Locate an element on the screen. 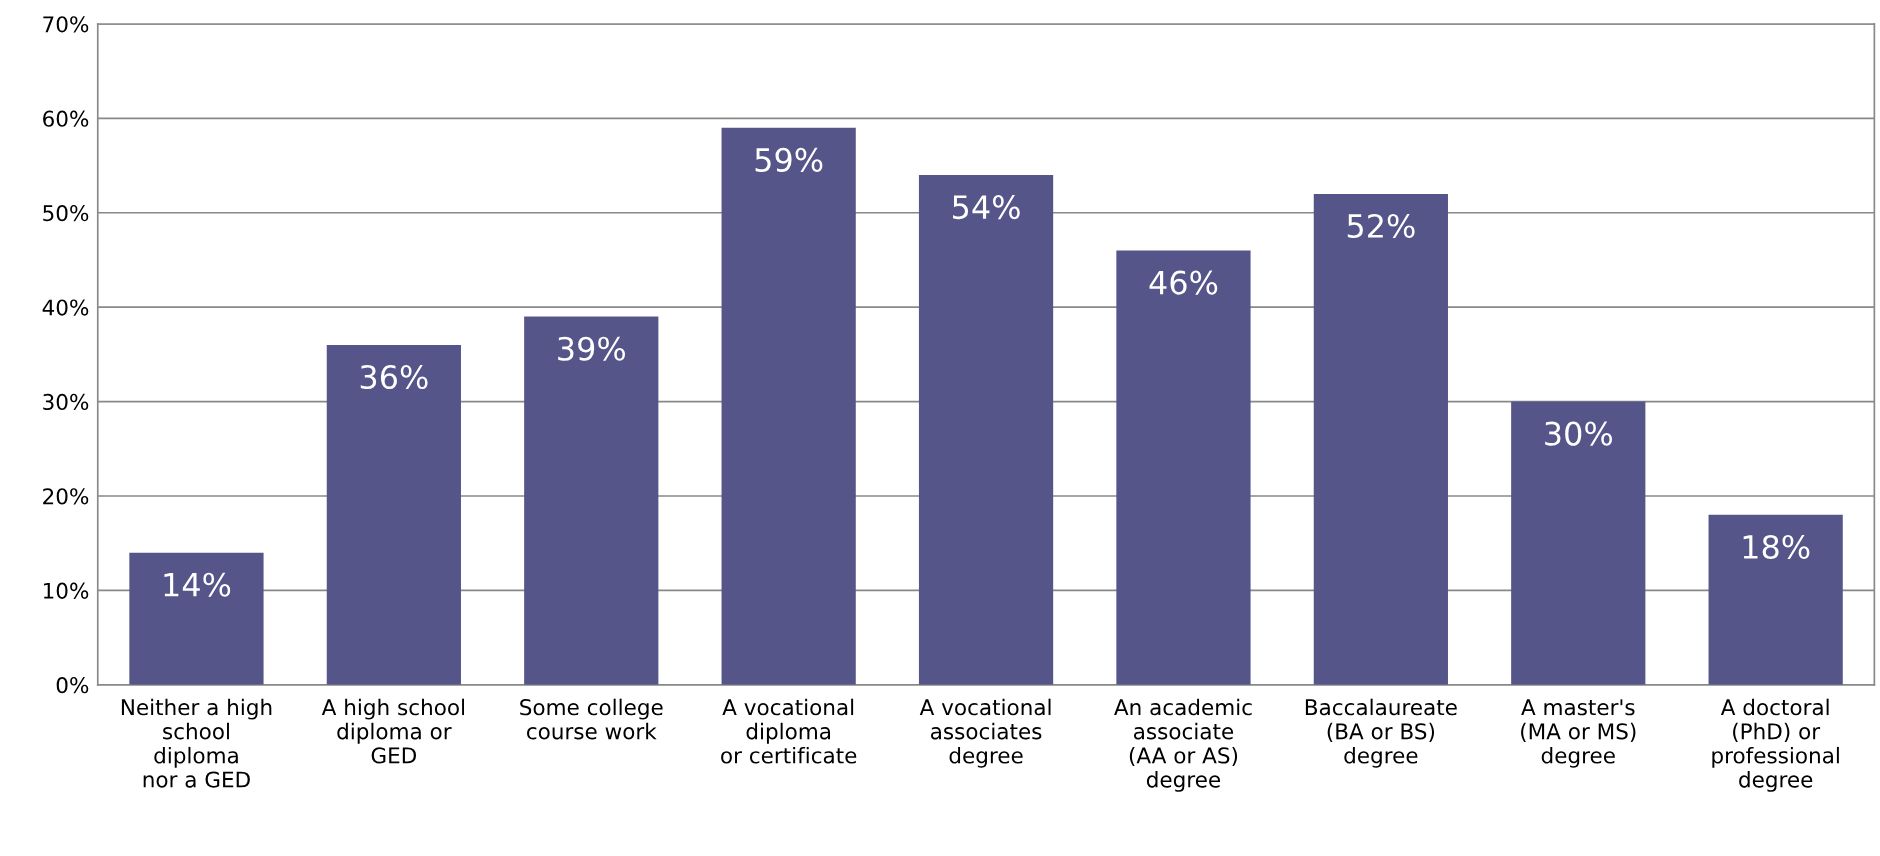 The width and height of the screenshot is (1880, 856). data-label: 54% is located at coordinates (986, 207).